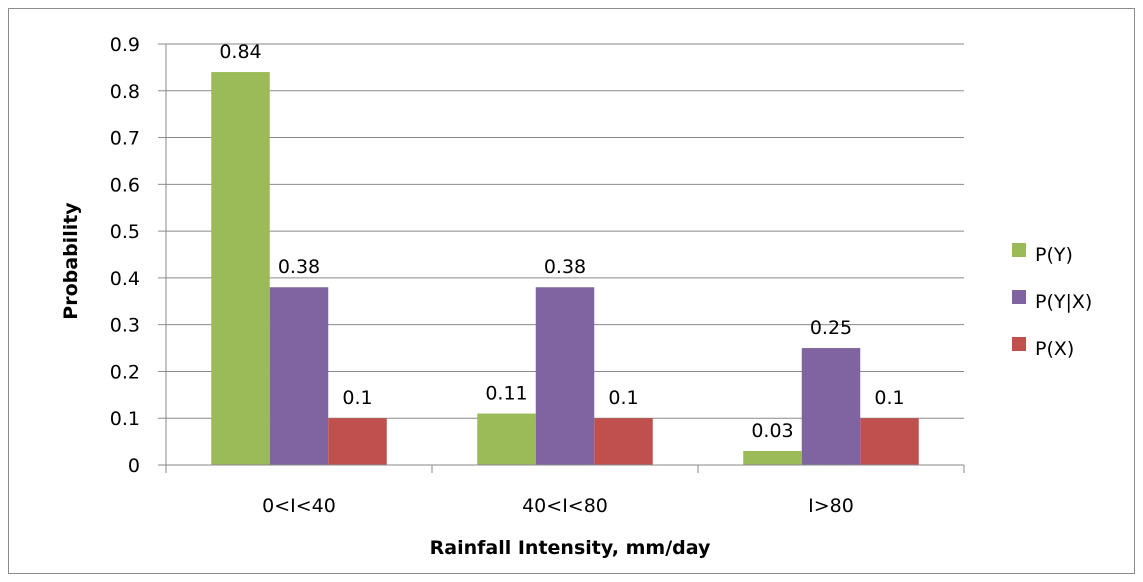 The width and height of the screenshot is (1143, 582). Describe the element at coordinates (125, 45) in the screenshot. I see `y-tick-label: 0.9` at that location.